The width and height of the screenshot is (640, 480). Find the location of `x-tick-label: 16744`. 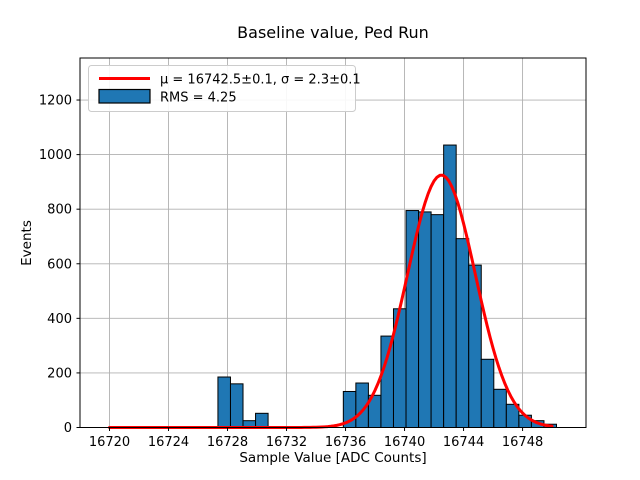

x-tick-label: 16744 is located at coordinates (463, 442).